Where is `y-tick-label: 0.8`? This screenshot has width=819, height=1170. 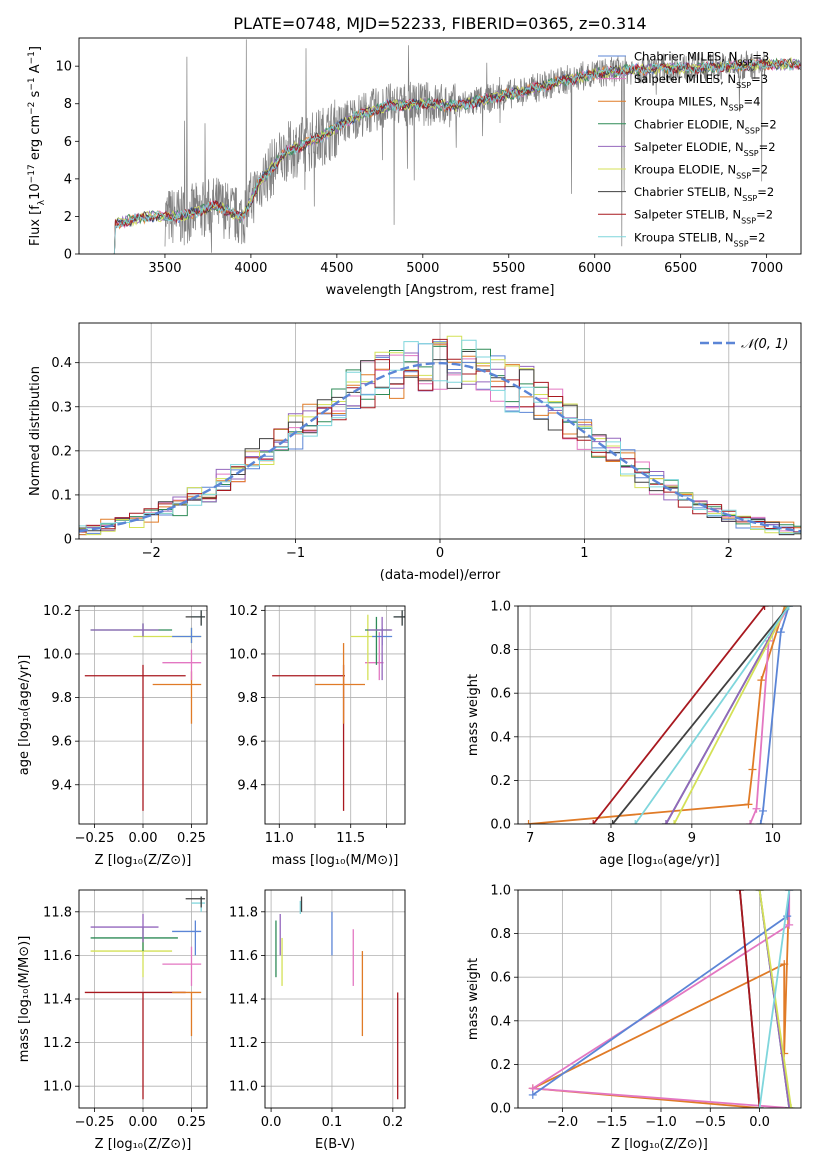 y-tick-label: 0.8 is located at coordinates (500, 650).